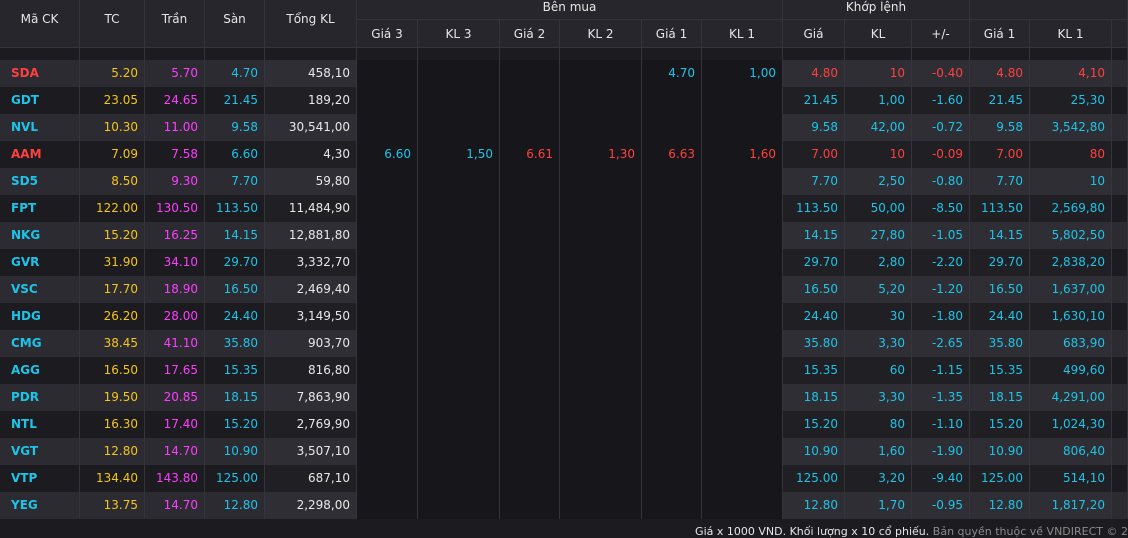 This screenshot has height=538, width=1128. I want to click on total-volume: 4,30, so click(311, 154).